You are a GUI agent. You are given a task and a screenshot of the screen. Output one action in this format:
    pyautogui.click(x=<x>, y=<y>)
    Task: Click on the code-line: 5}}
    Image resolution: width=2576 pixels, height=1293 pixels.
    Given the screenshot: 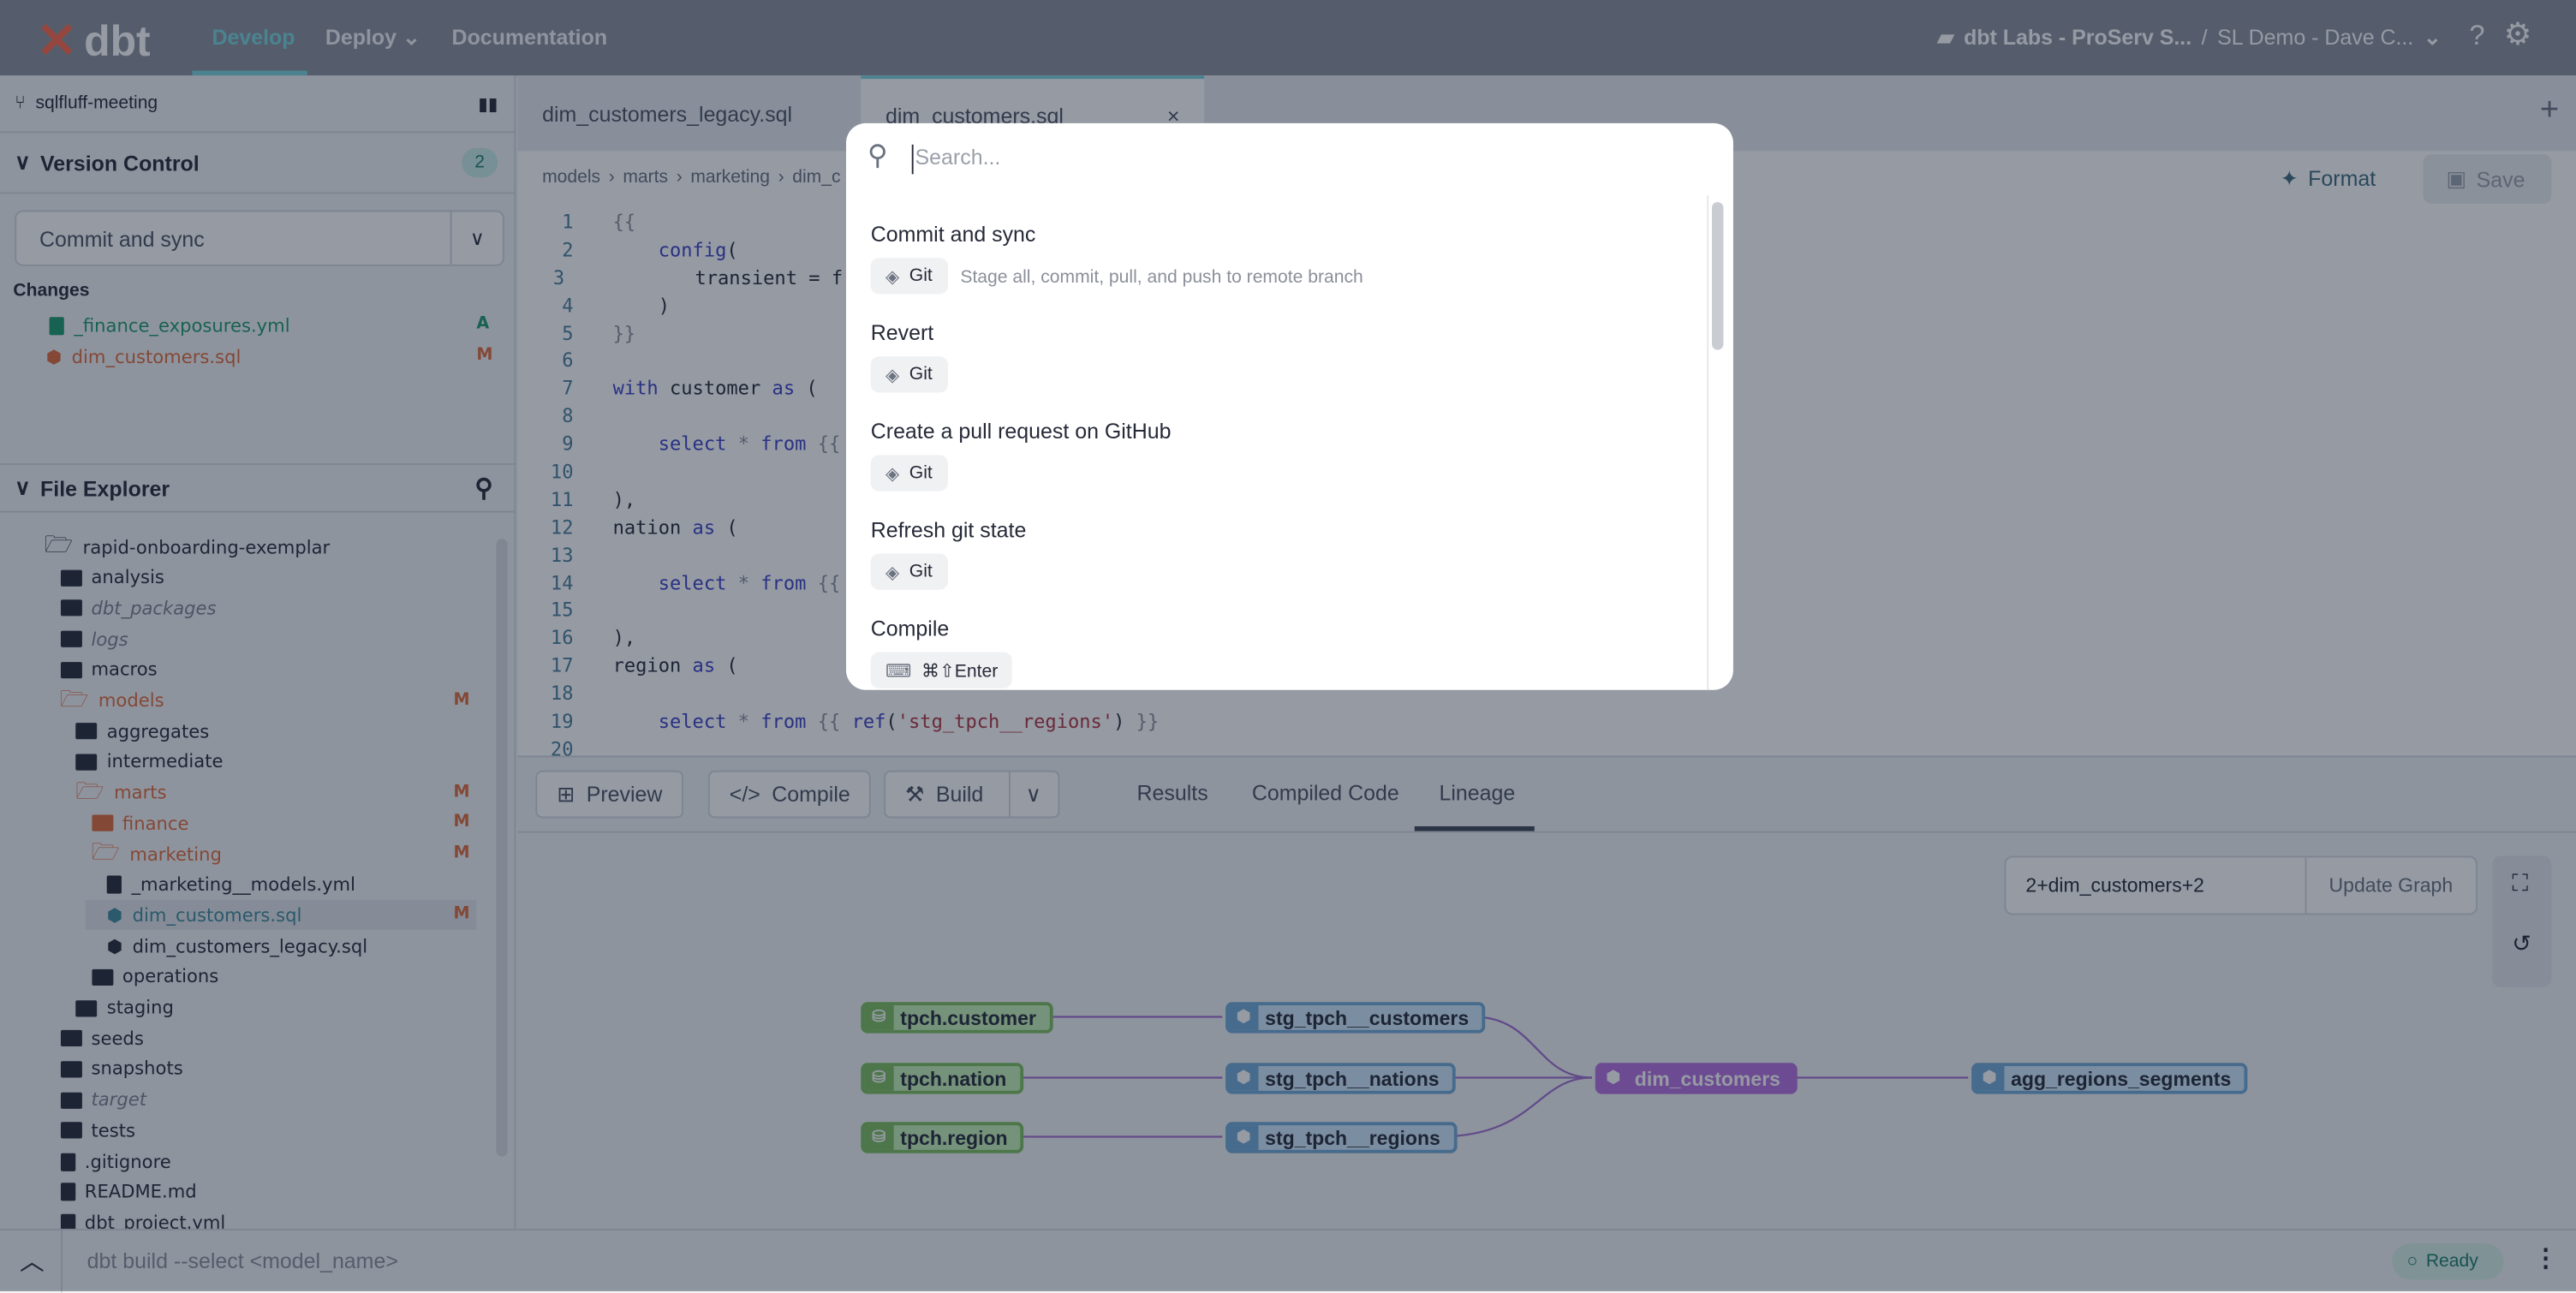 What is the action you would take?
    pyautogui.click(x=680, y=335)
    